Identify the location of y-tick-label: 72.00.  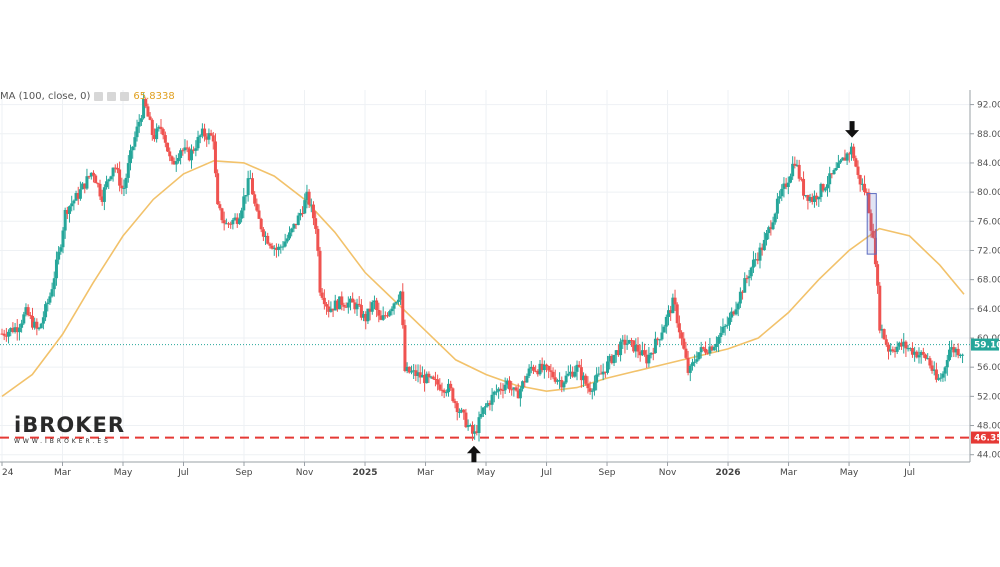
(988, 251).